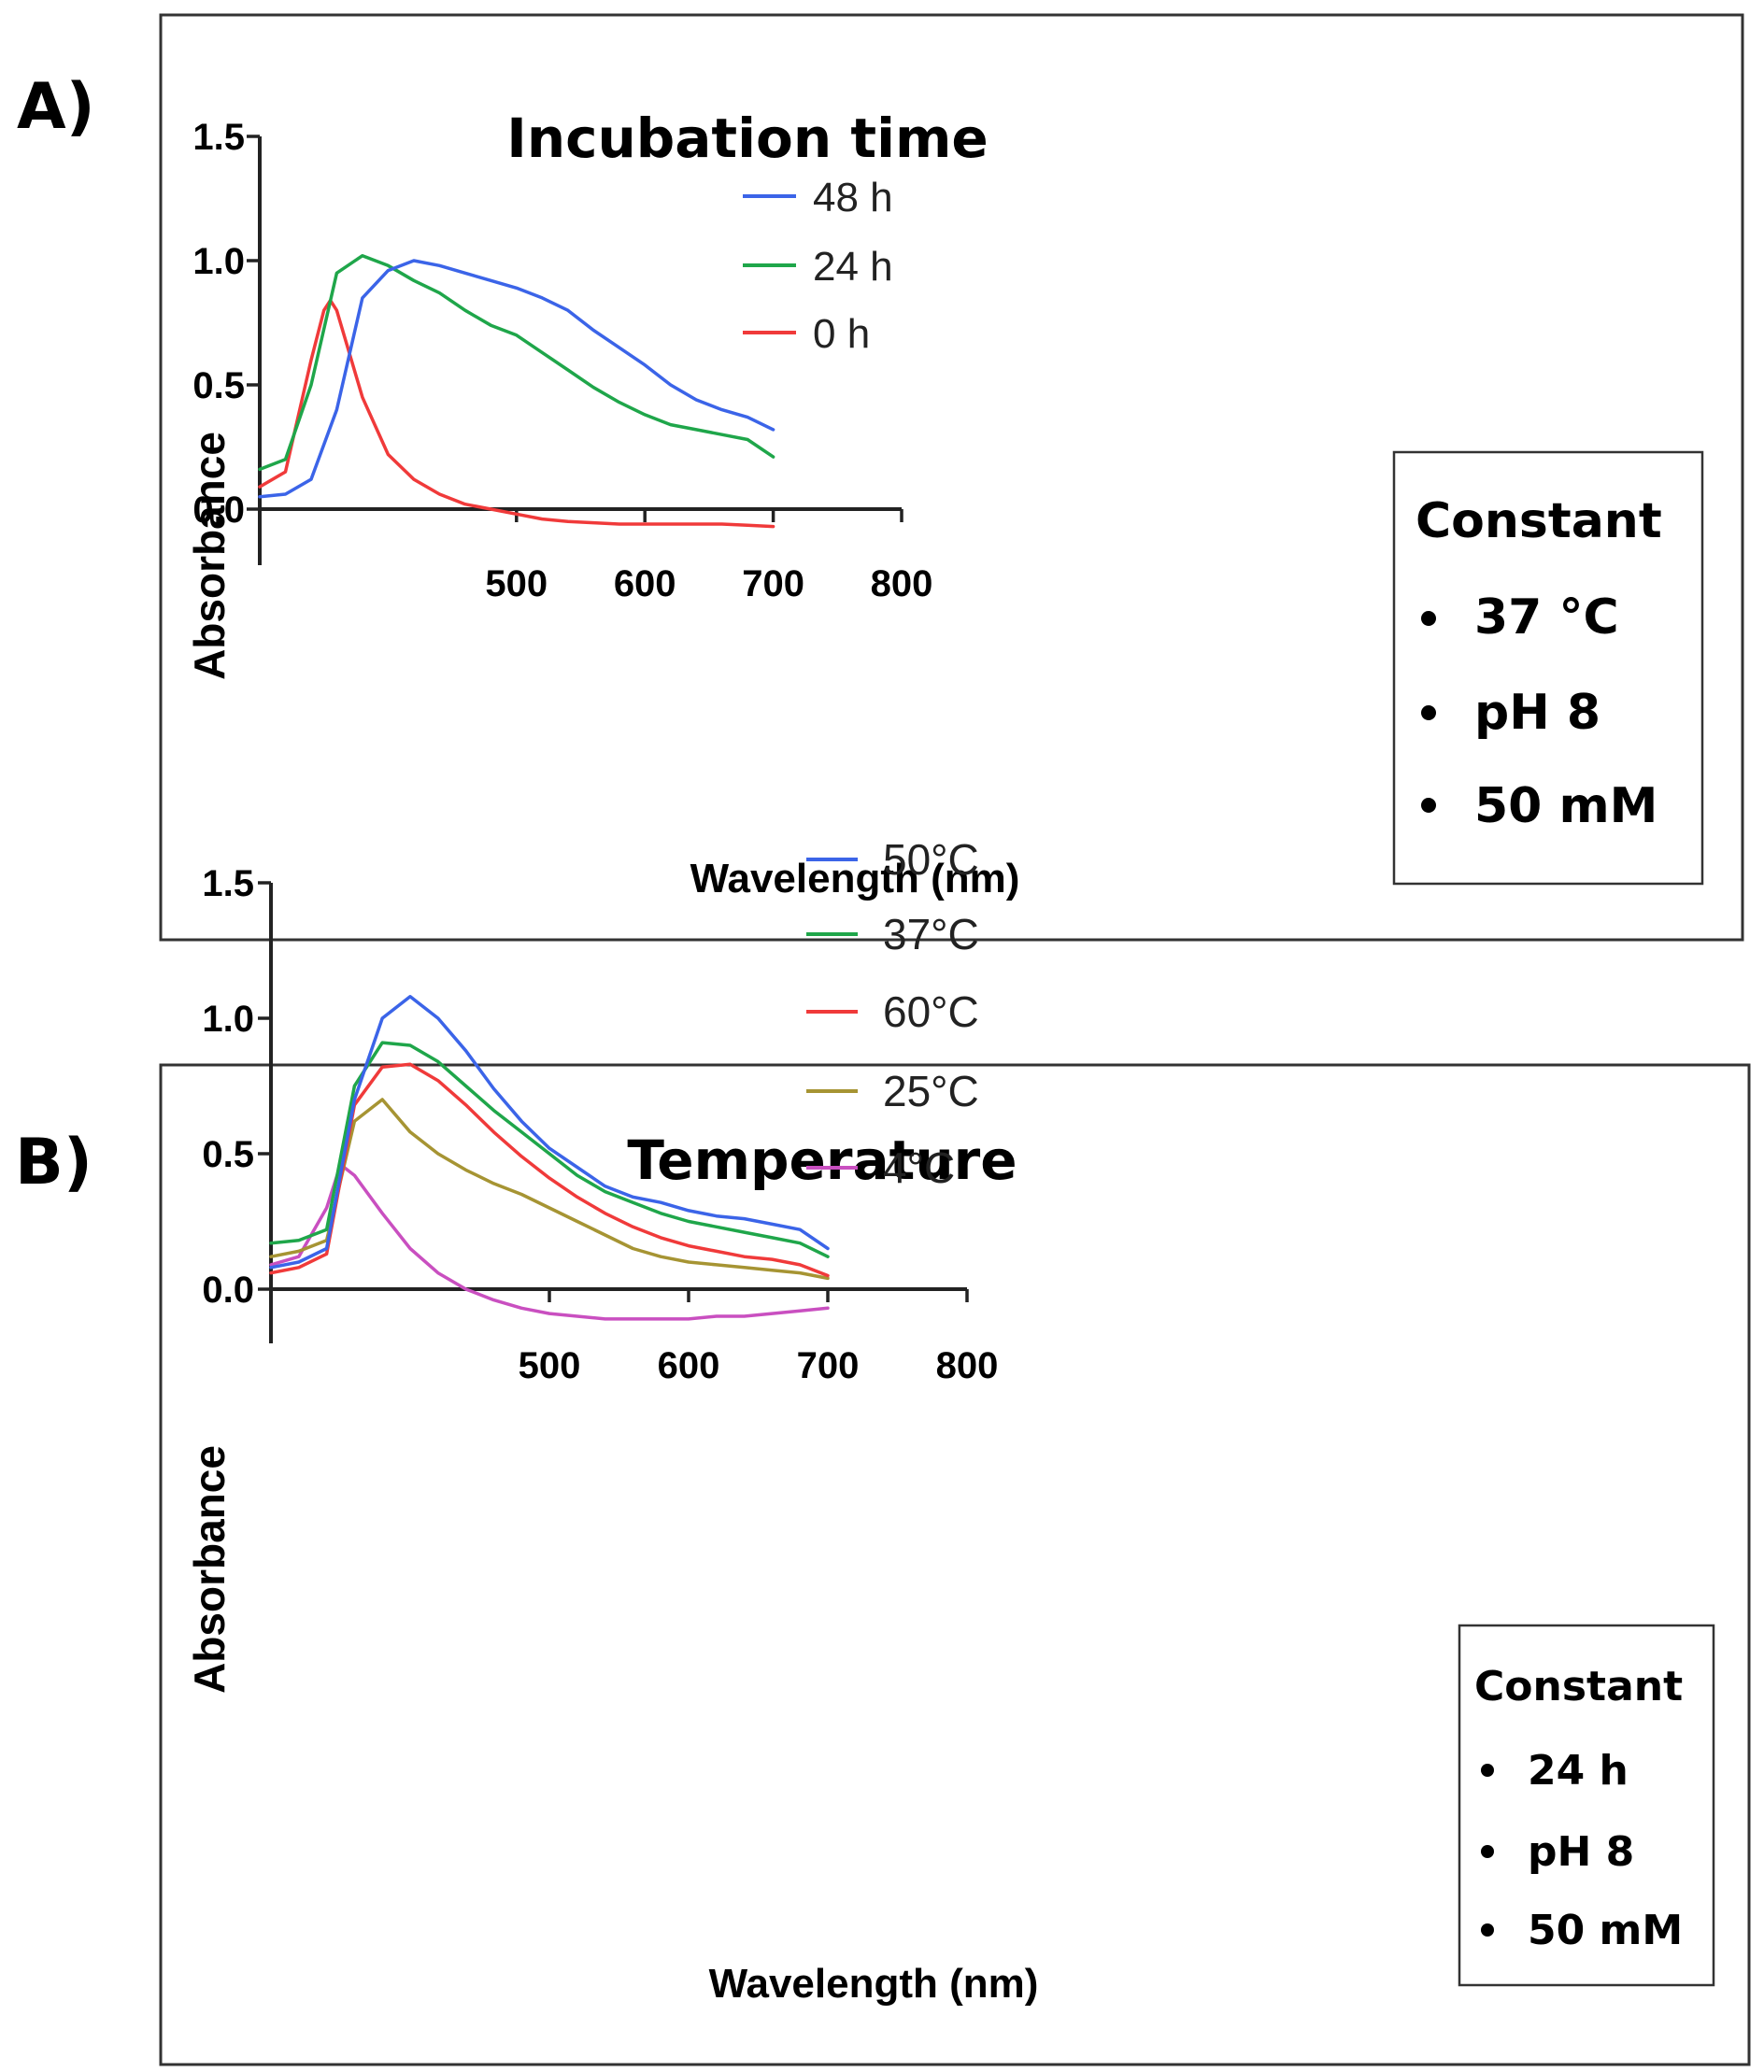  What do you see at coordinates (56, 107) in the screenshot?
I see `panel-a-letter: A)` at bounding box center [56, 107].